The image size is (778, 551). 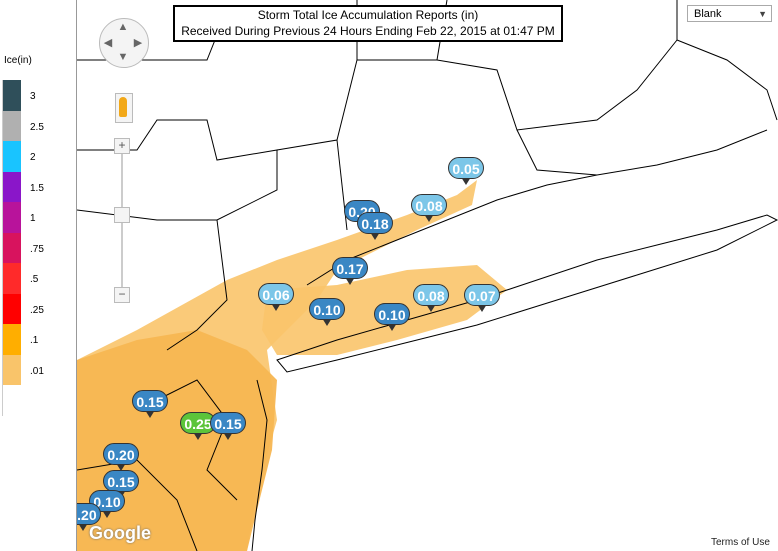 I want to click on chevron-down-icon: ▼, so click(x=762, y=14).